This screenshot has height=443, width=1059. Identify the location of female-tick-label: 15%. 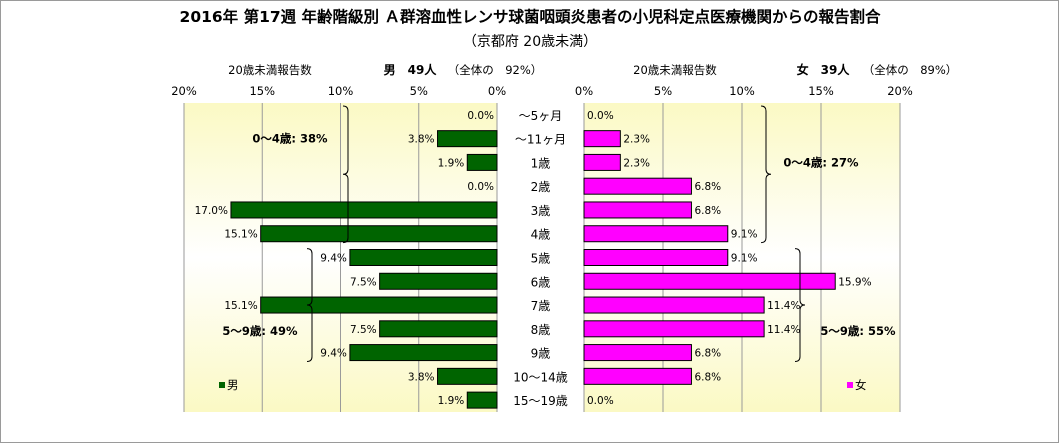
(821, 91).